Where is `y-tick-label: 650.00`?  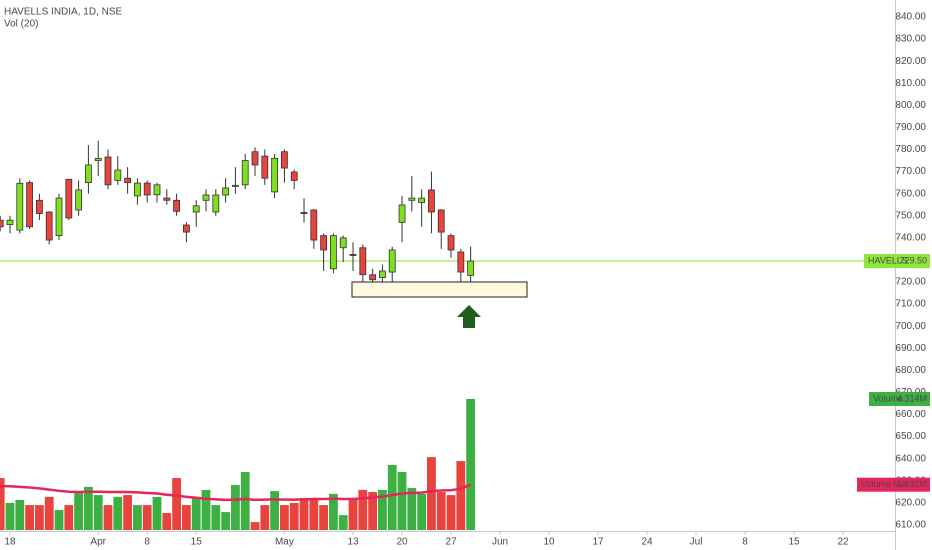
y-tick-label: 650.00 is located at coordinates (910, 436).